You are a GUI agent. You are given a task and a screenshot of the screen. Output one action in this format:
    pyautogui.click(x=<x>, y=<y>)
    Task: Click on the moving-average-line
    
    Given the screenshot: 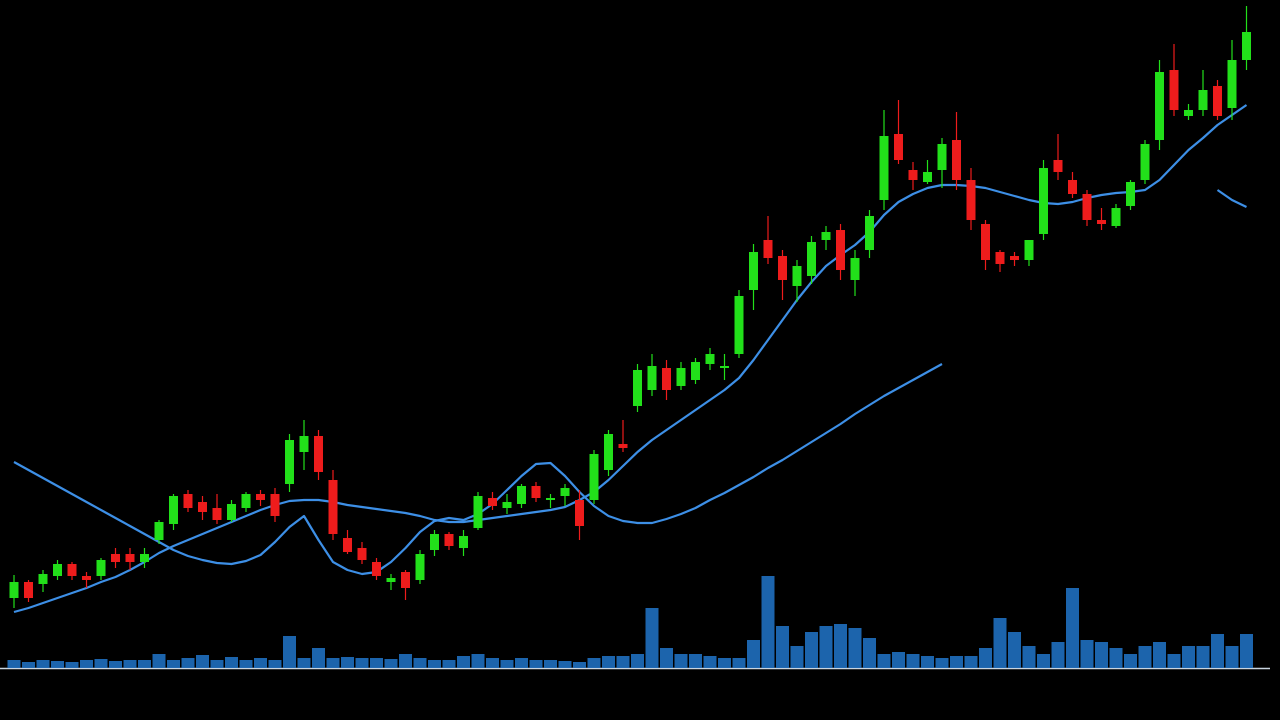 What is the action you would take?
    pyautogui.click(x=1231, y=198)
    